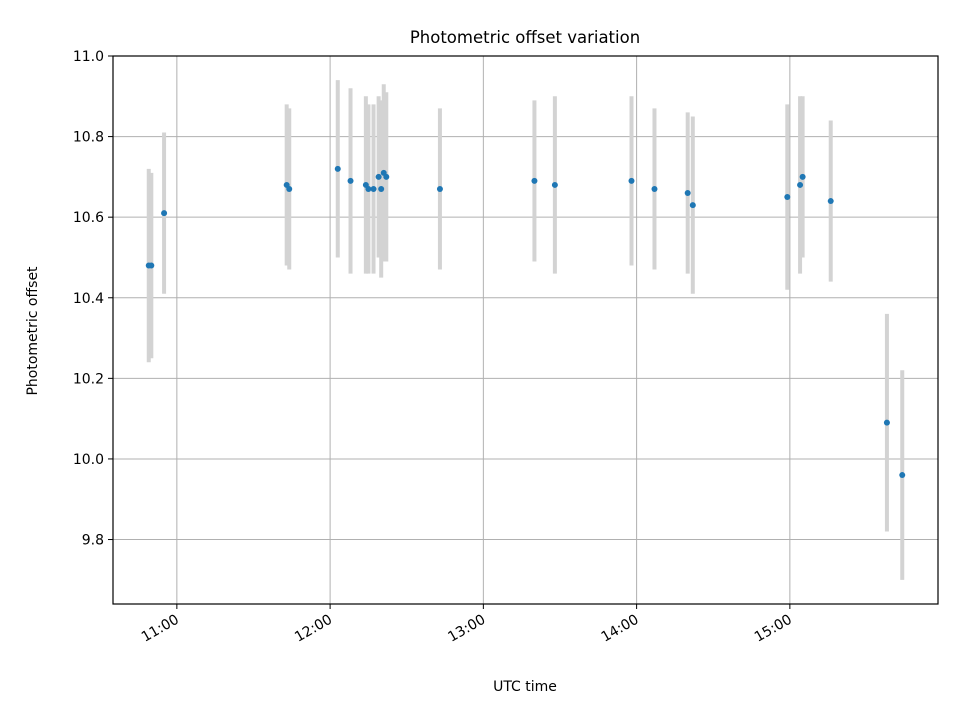 Image resolution: width=960 pixels, height=720 pixels. What do you see at coordinates (88, 138) in the screenshot?
I see `y-tick-label: 10.8` at bounding box center [88, 138].